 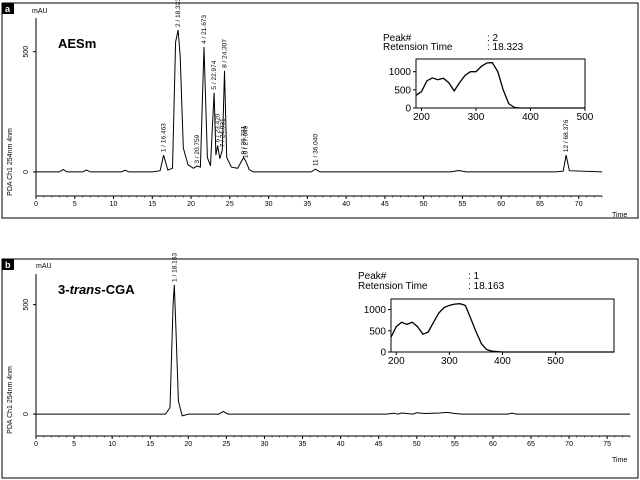 I want to click on panel-b-inset-frame, so click(x=502, y=325).